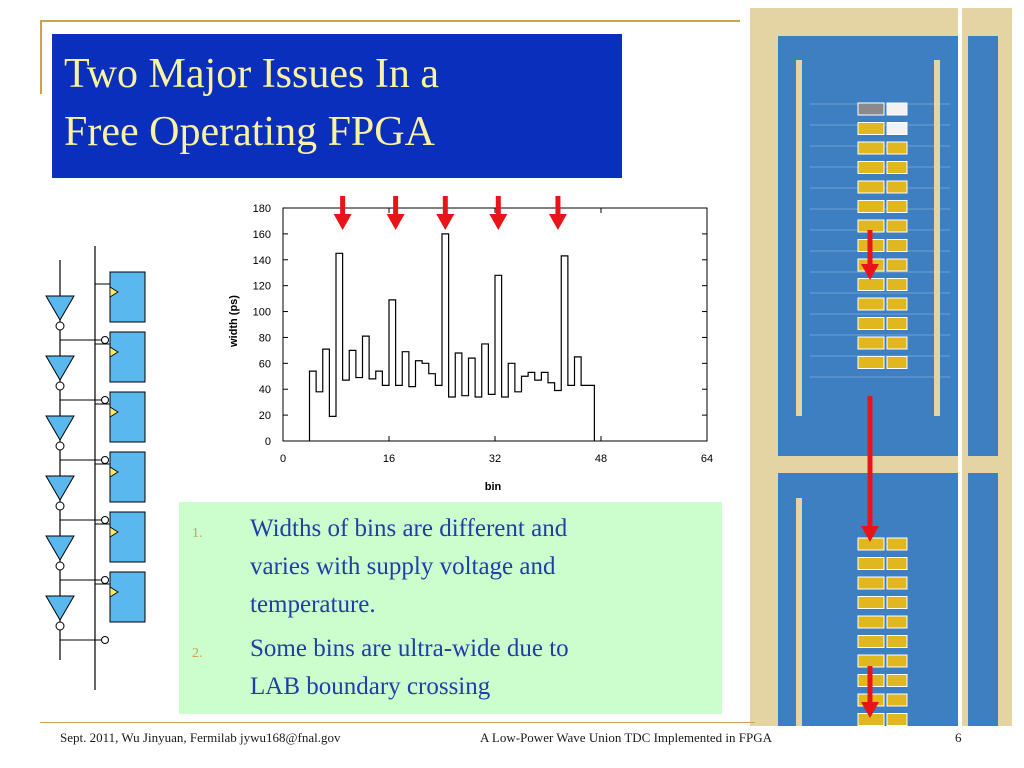 This screenshot has width=1024, height=768. Describe the element at coordinates (937, 238) in the screenshot. I see `fpga-vertical-bar-right` at that location.